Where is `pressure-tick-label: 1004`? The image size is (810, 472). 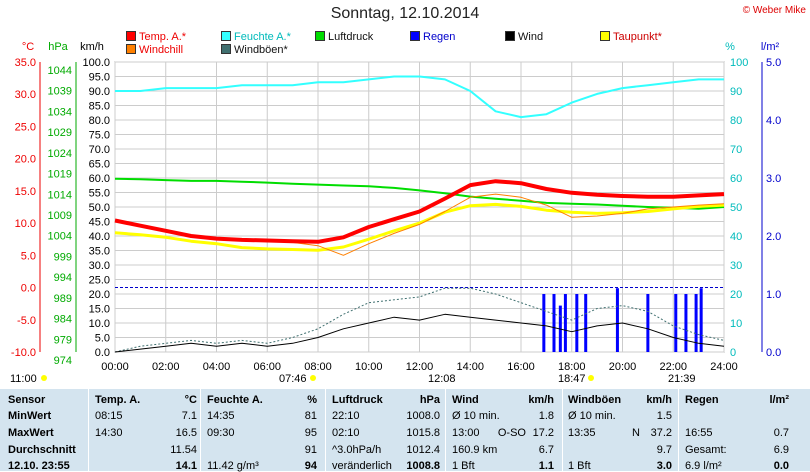
pressure-tick-label: 1004 is located at coordinates (60, 237).